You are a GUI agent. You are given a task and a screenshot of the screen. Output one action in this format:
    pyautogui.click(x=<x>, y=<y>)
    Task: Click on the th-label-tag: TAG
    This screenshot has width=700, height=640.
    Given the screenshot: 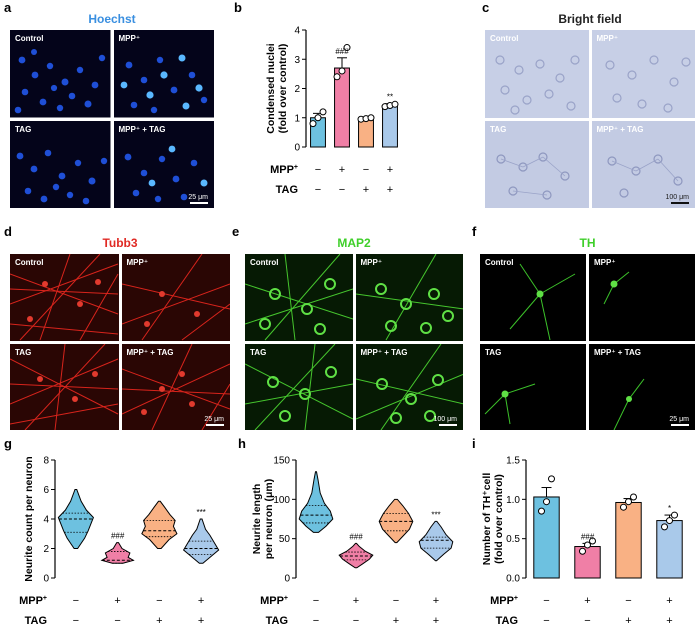 What is the action you would take?
    pyautogui.click(x=493, y=352)
    